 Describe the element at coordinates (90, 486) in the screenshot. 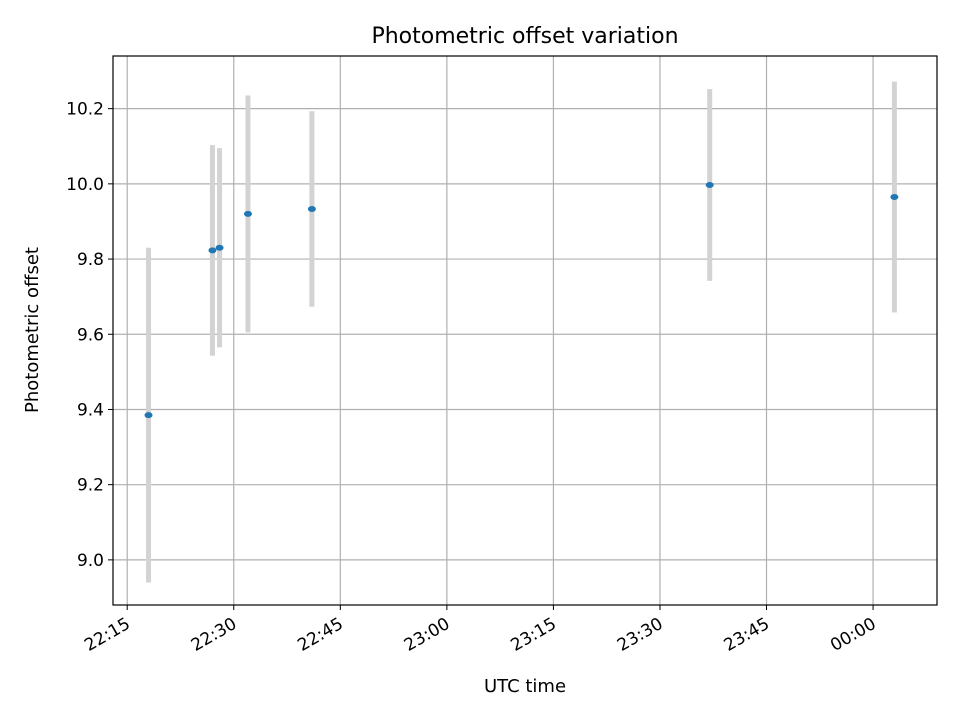

I see `y-tick-label: 9.2` at that location.